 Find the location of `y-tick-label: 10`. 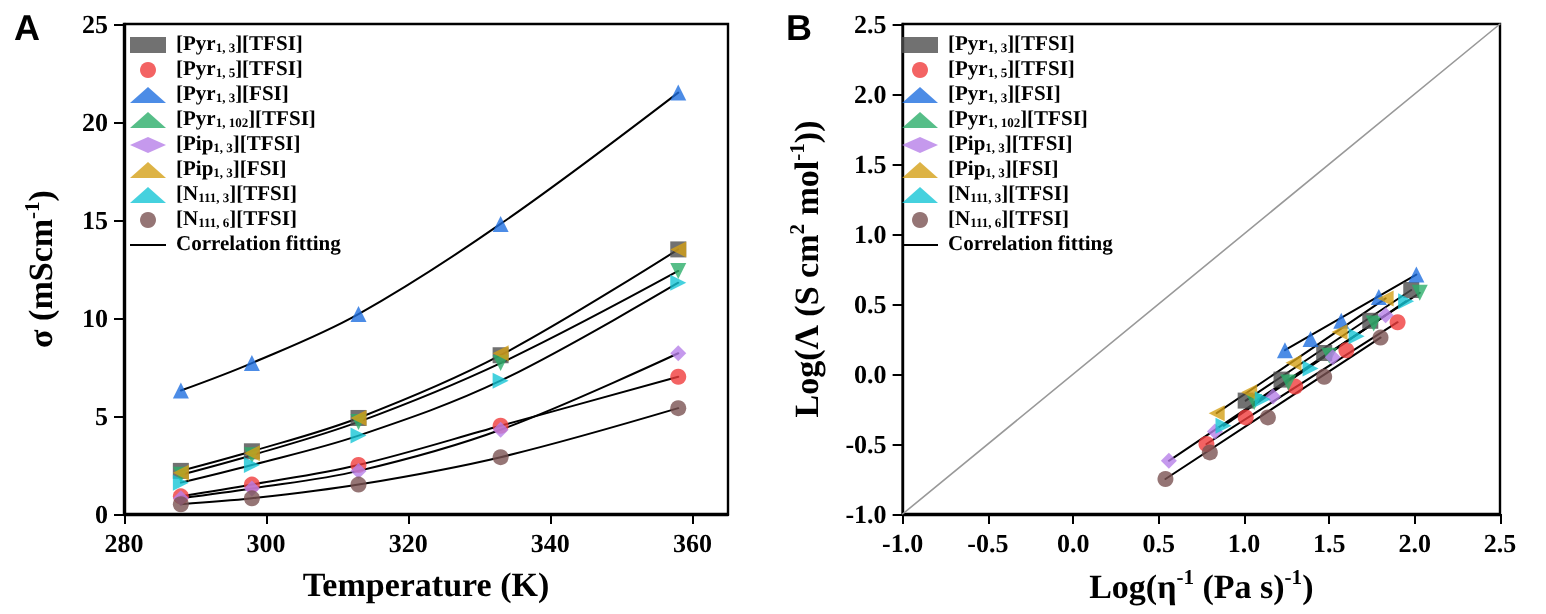

y-tick-label: 10 is located at coordinates (95, 318).